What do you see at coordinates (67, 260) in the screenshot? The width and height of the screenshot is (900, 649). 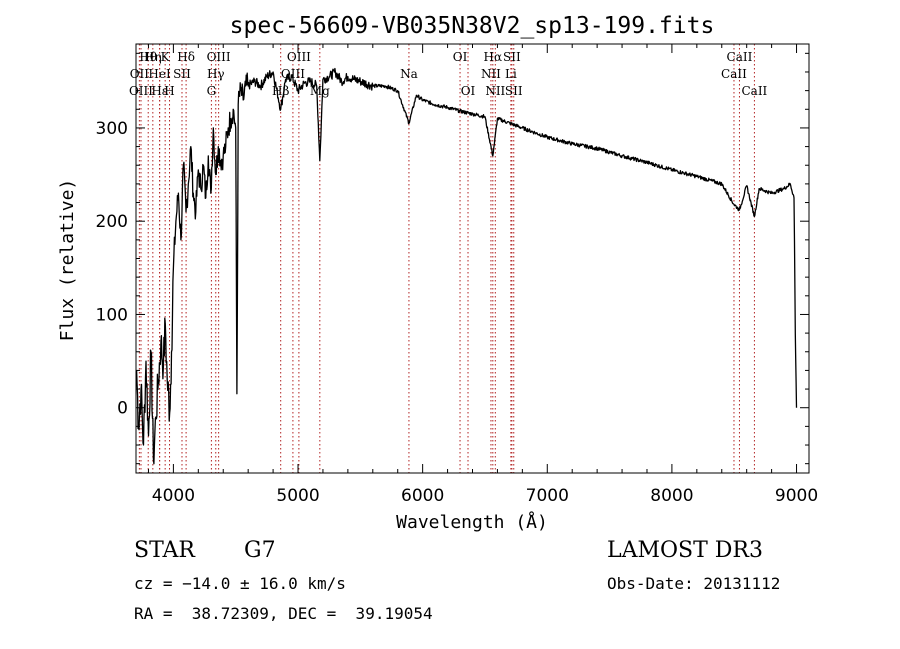 I see `y-axis-title: Flux (relative)` at bounding box center [67, 260].